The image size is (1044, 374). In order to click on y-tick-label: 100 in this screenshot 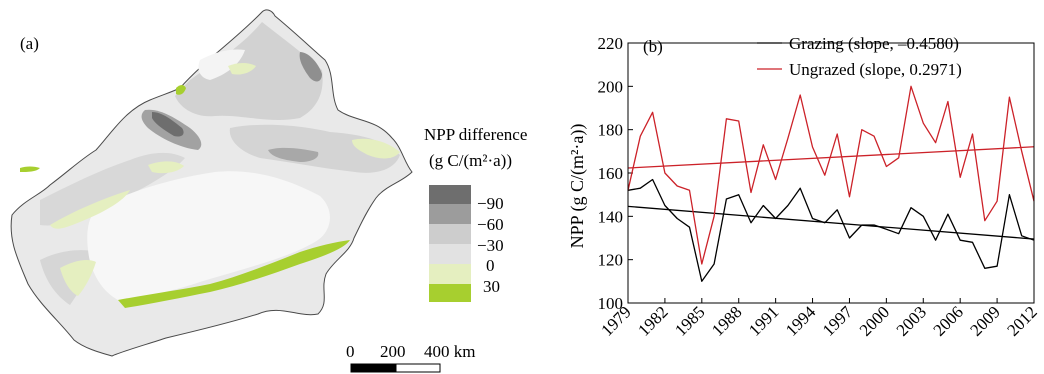, I will do `click(611, 303)`.